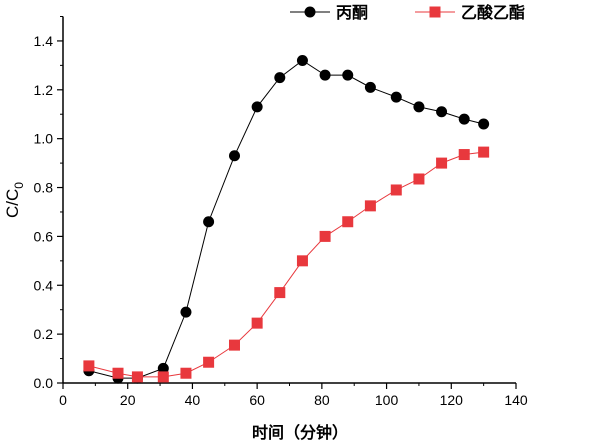 Image resolution: width=600 pixels, height=448 pixels. What do you see at coordinates (44, 383) in the screenshot?
I see `y-tick-label: 0.0` at bounding box center [44, 383].